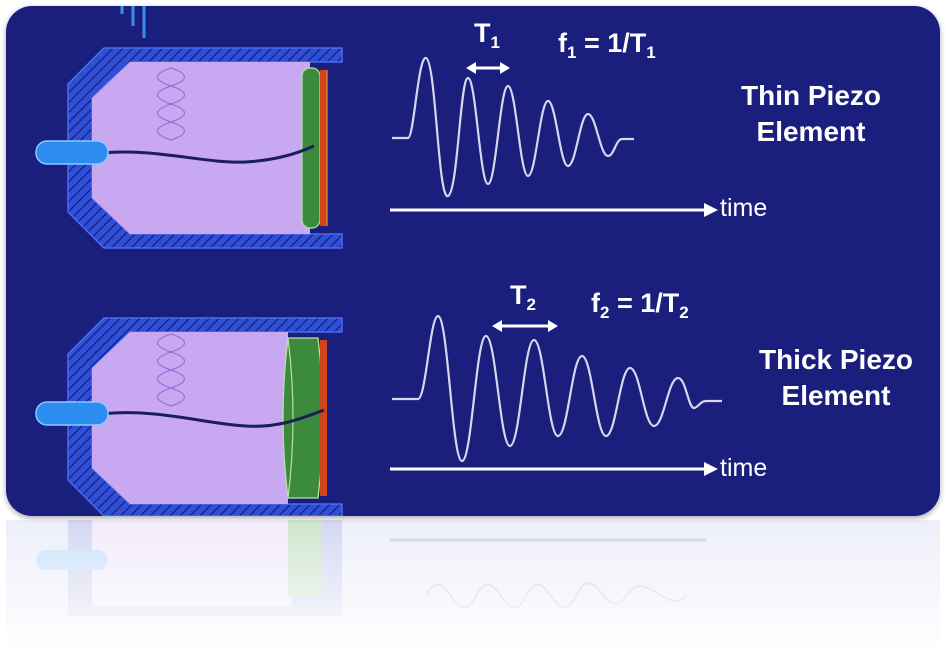 This screenshot has width=946, height=656. Describe the element at coordinates (525, 326) in the screenshot. I see `thick-period-arrow` at that location.